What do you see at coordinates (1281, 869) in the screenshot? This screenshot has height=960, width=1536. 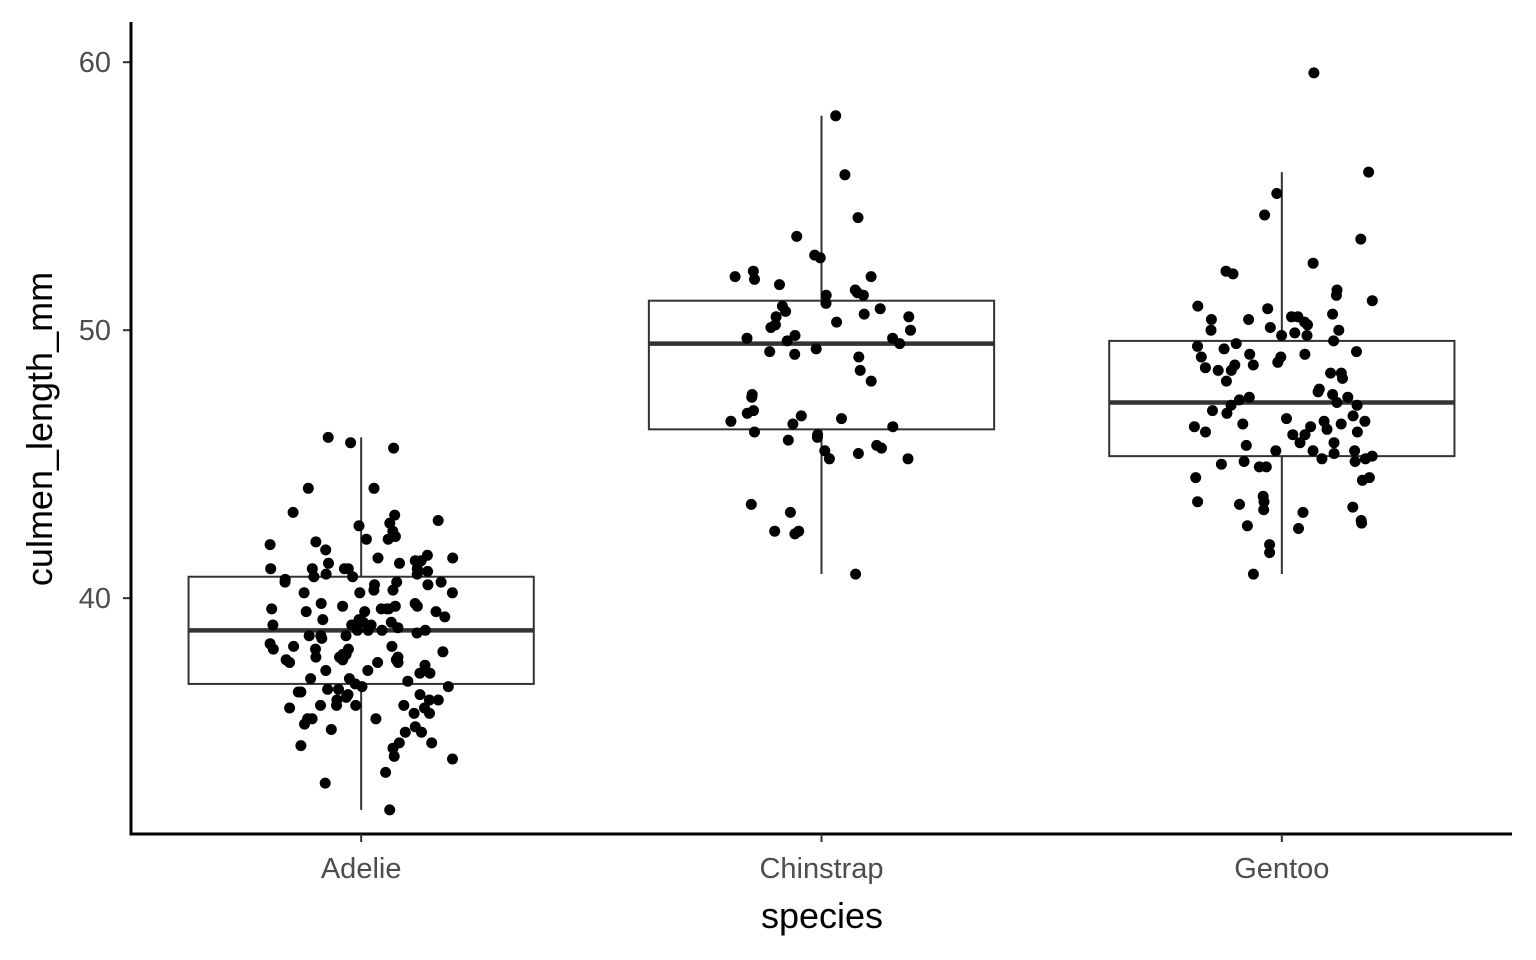 I see `x-tick-label: Gentoo` at bounding box center [1281, 869].